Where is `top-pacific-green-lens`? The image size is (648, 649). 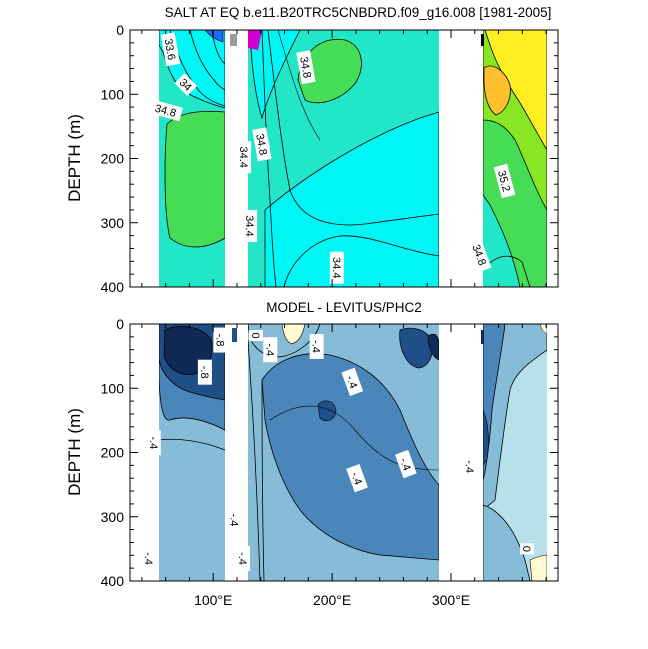 top-pacific-green-lens is located at coordinates (329, 71).